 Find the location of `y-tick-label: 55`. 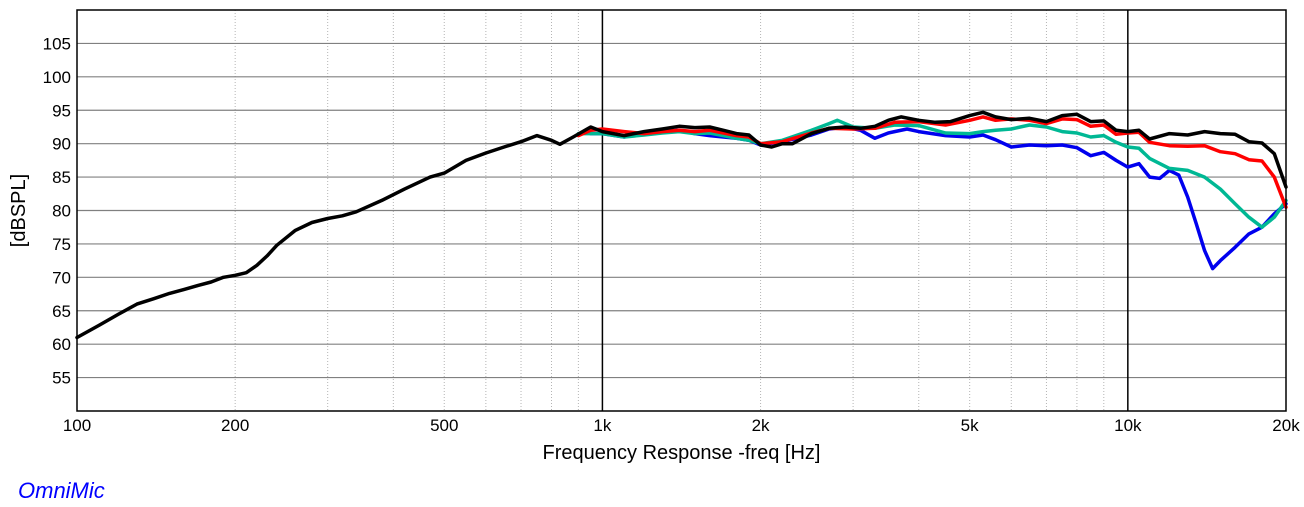

y-tick-label: 55 is located at coordinates (61, 378).